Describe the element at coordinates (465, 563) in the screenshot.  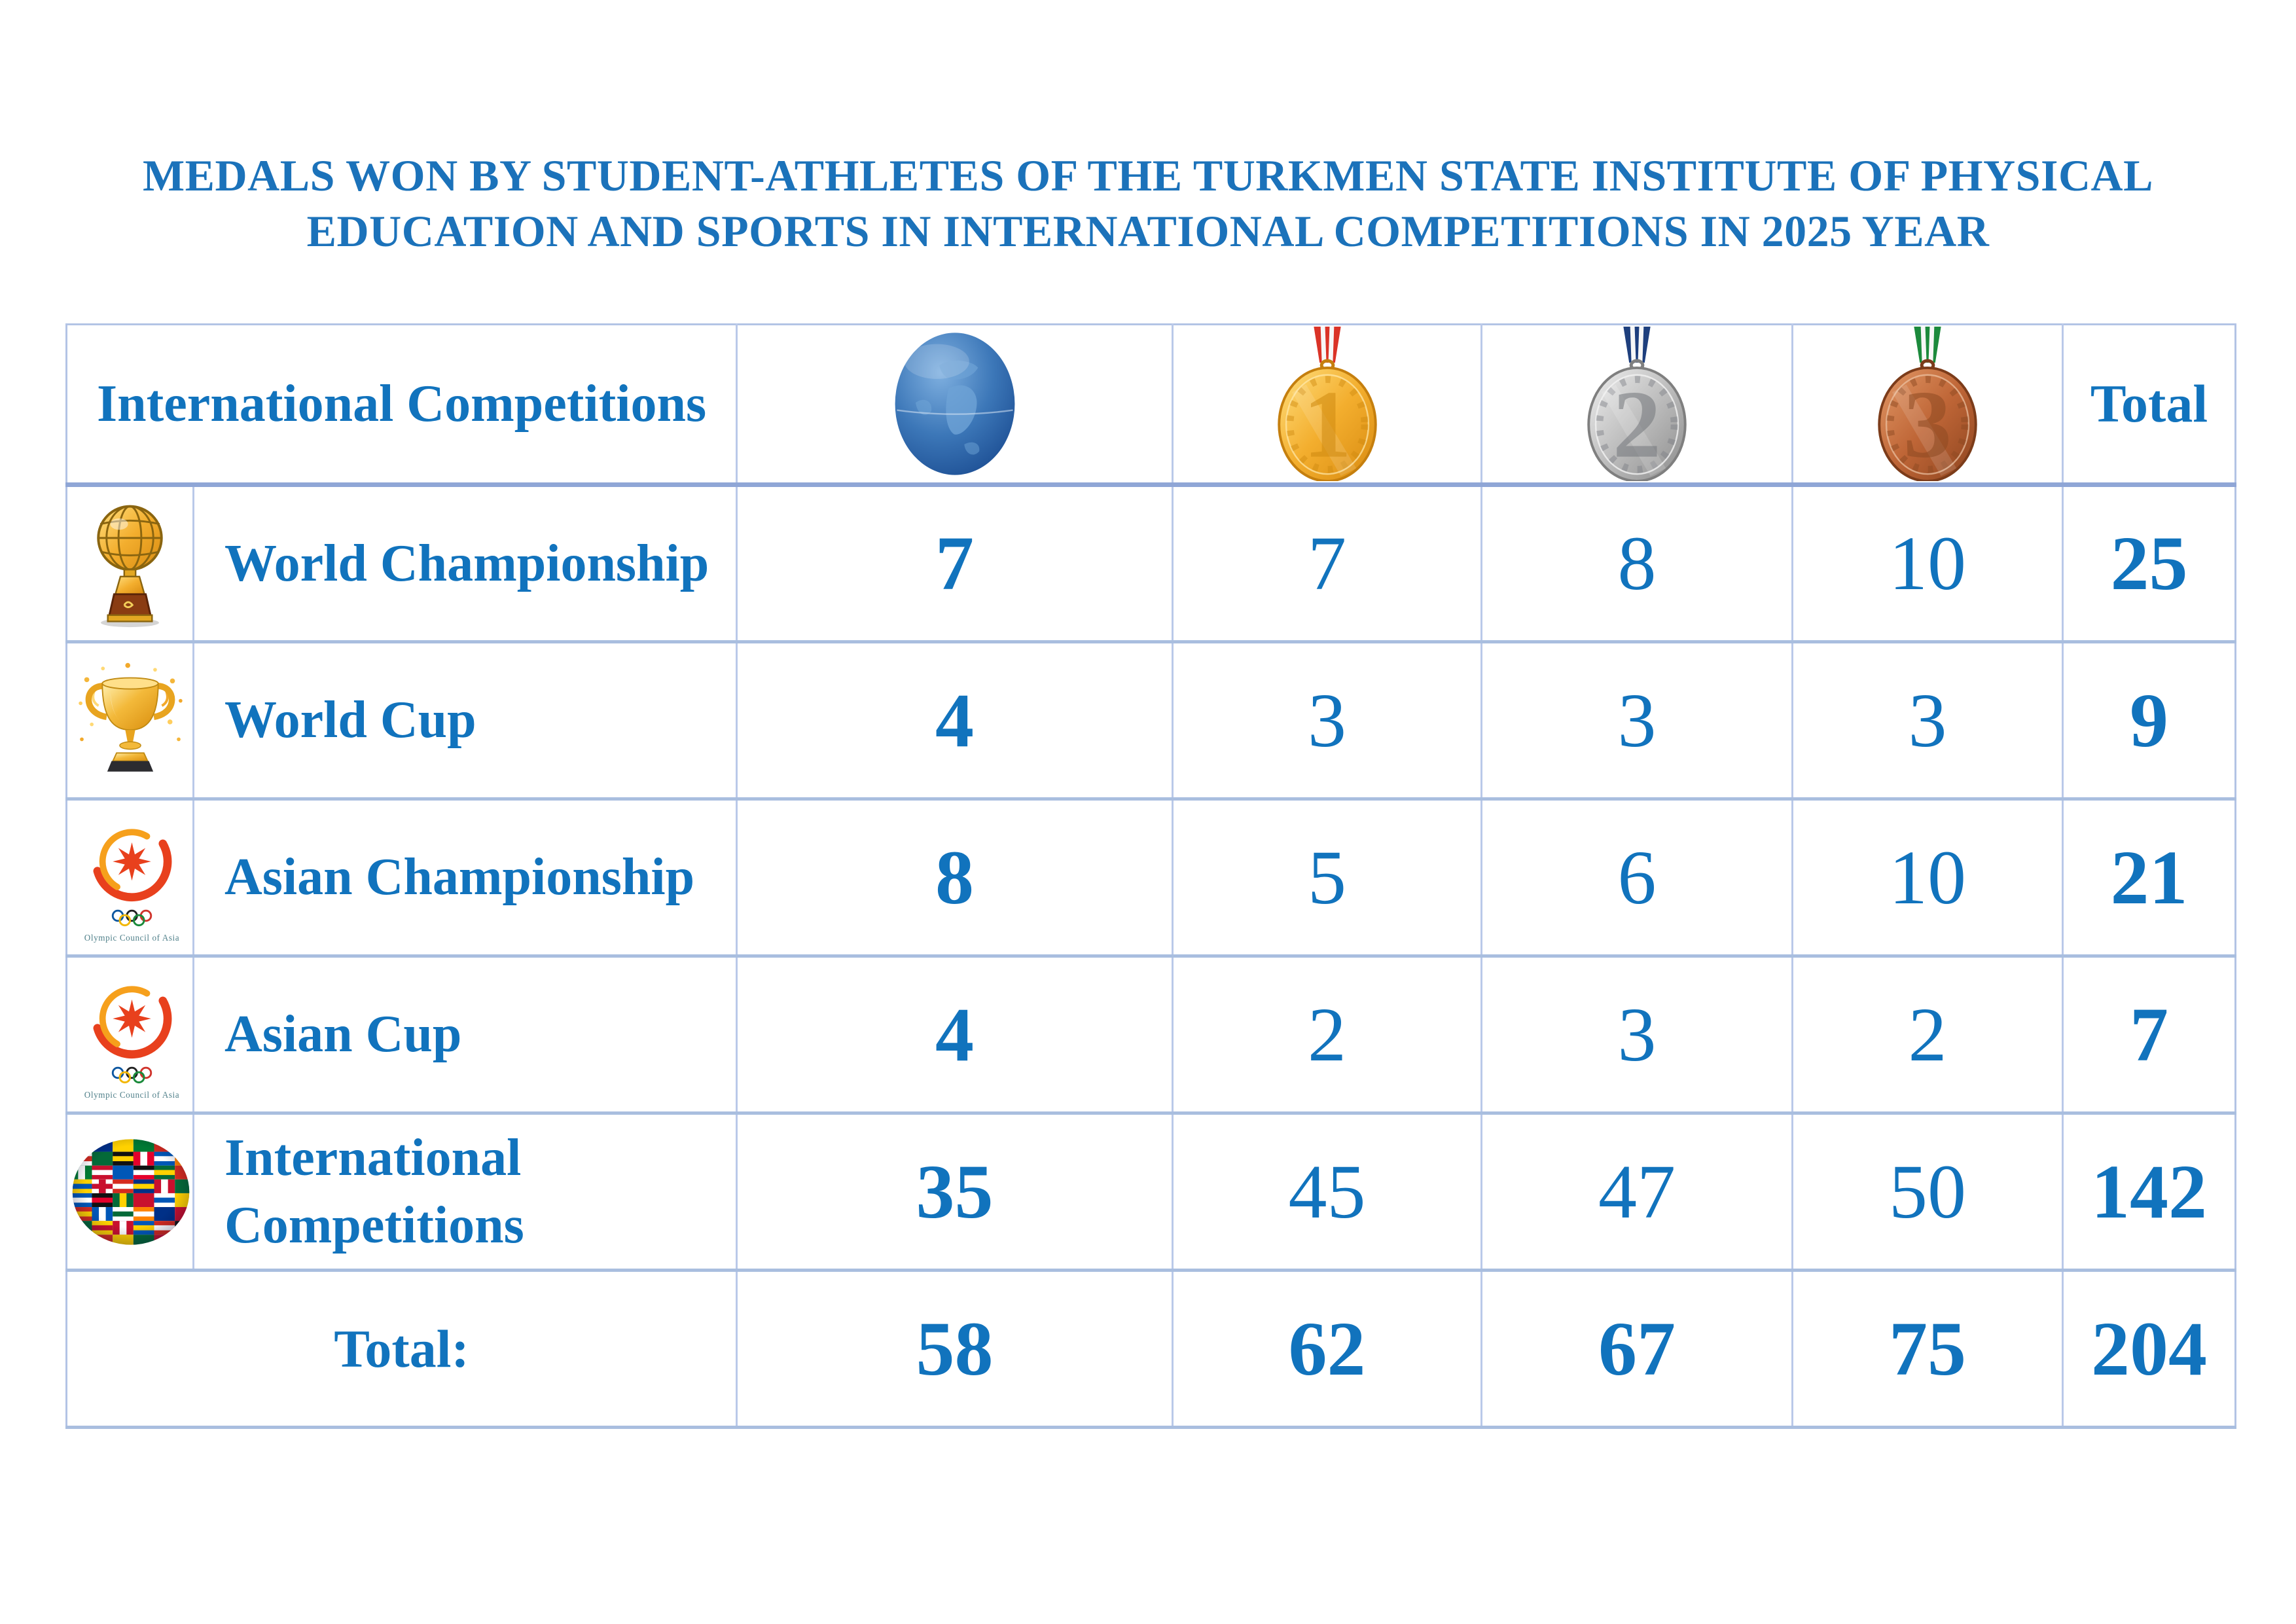
I see `row-label: World Championship` at that location.